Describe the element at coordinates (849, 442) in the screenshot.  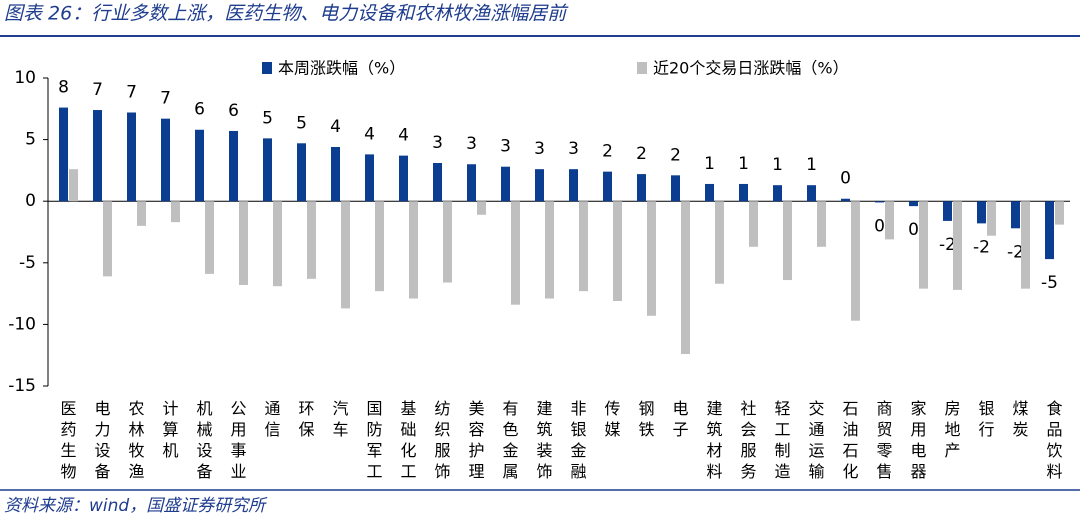
I see `x-tick-label: 石油石化` at that location.